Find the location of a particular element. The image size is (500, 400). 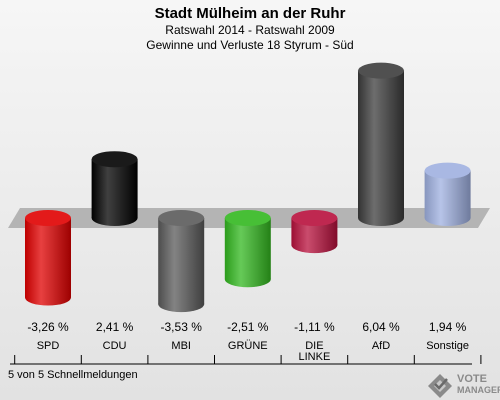

bar-sonstige is located at coordinates (447, 194).